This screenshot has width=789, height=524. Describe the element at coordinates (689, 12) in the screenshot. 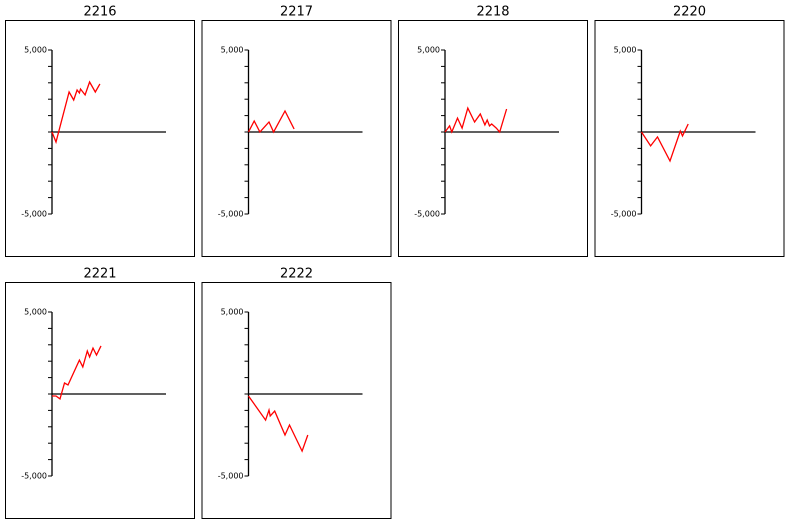

I see `panel-title: 2220` at that location.